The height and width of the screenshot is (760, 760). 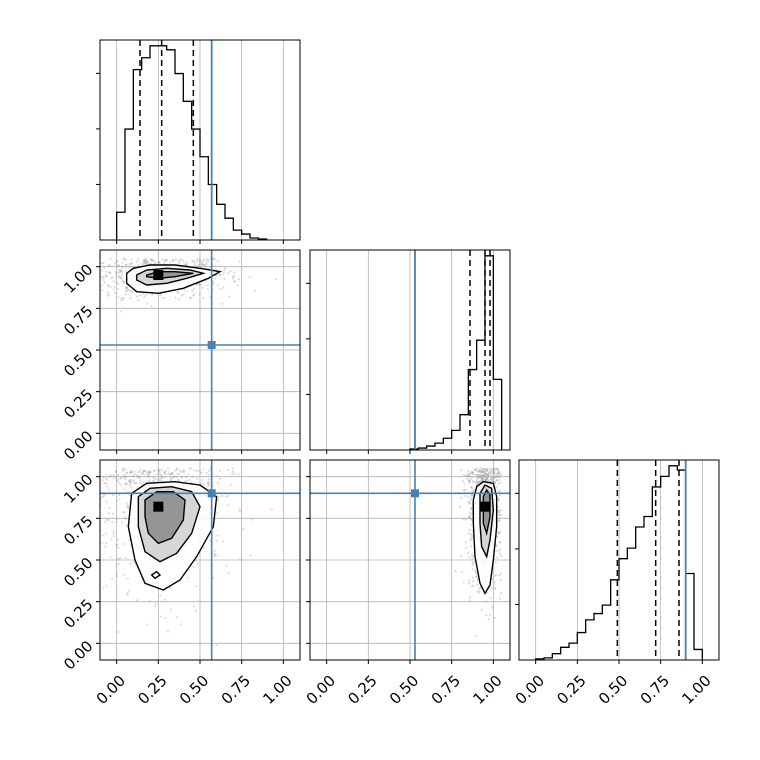 I want to click on histogram-step, so click(x=192, y=142).